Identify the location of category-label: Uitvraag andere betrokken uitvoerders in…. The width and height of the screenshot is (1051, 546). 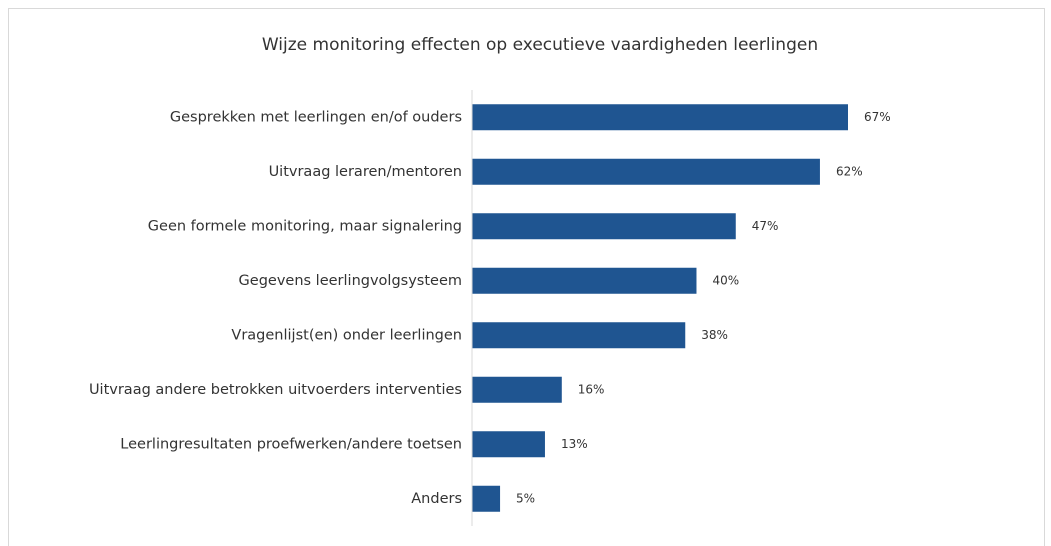
(275, 390).